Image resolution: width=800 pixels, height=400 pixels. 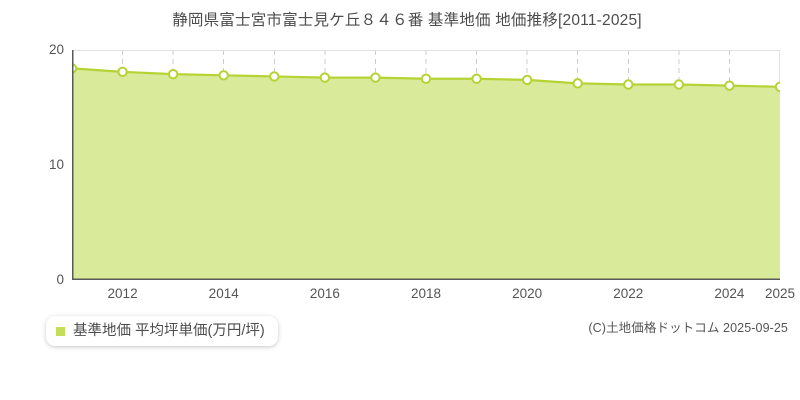 What do you see at coordinates (56, 49) in the screenshot?
I see `y-axis-tick-label: 20` at bounding box center [56, 49].